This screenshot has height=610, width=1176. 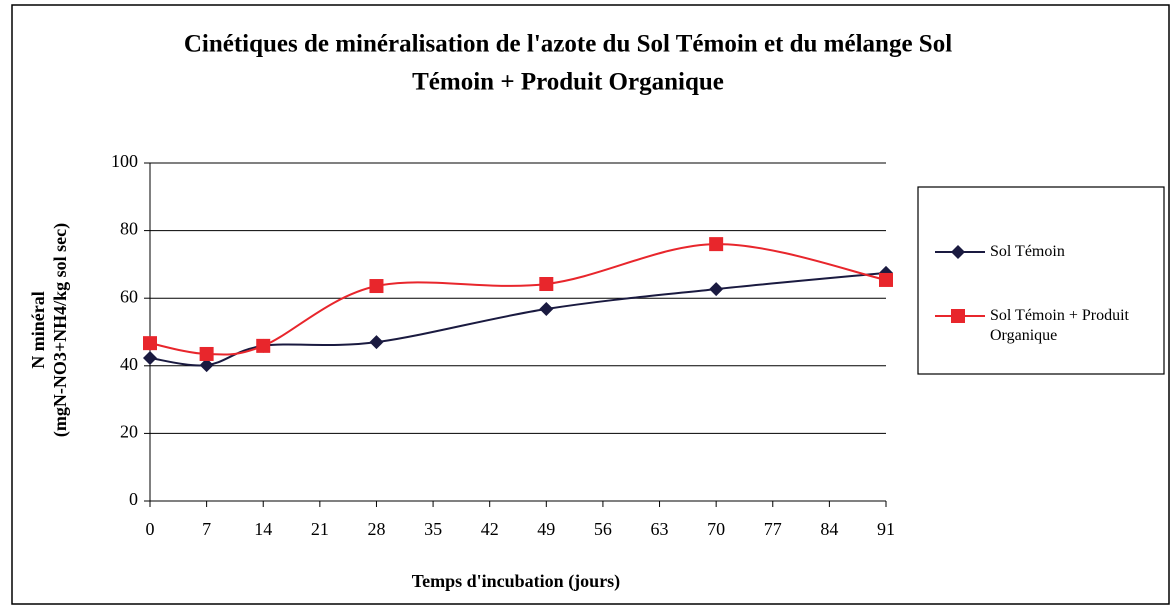 What do you see at coordinates (129, 229) in the screenshot?
I see `y-tick-label: 80` at bounding box center [129, 229].